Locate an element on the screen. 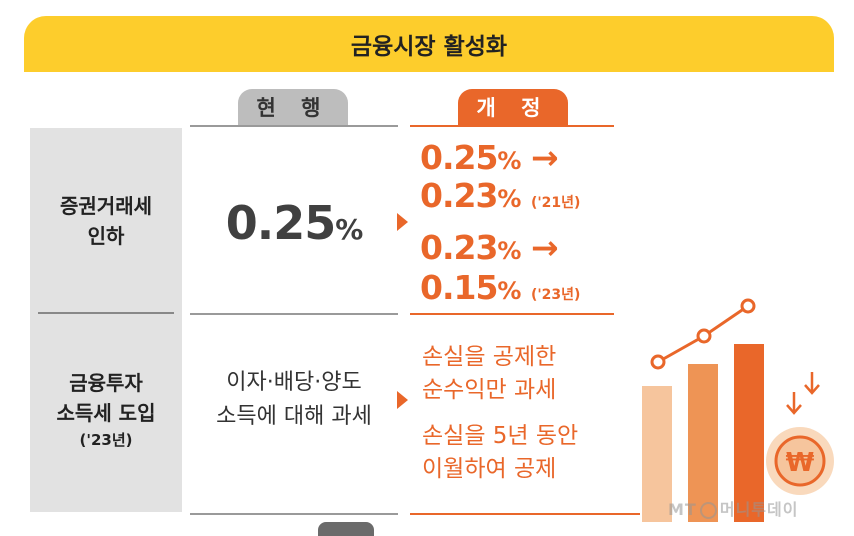 The width and height of the screenshot is (854, 536). rate1-from-unit: % is located at coordinates (509, 161).